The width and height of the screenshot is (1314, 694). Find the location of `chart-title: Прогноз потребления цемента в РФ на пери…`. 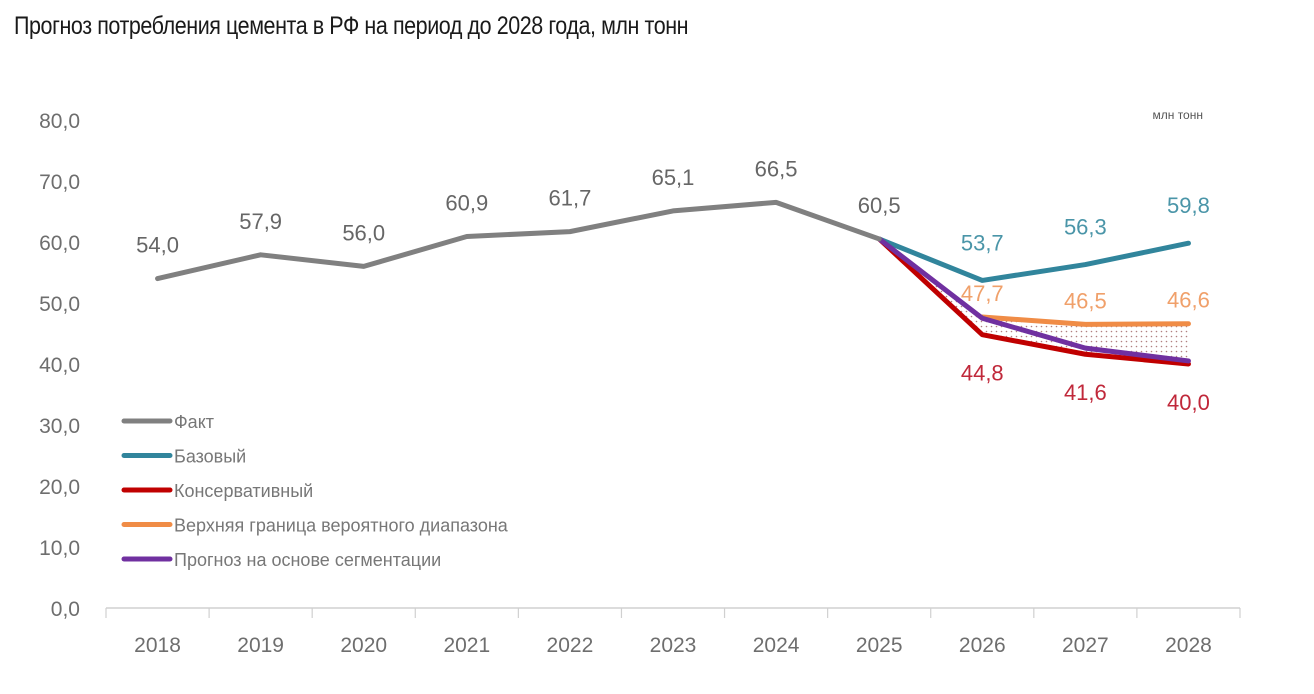

chart-title: Прогноз потребления цемента в РФ на пери… is located at coordinates (351, 26).